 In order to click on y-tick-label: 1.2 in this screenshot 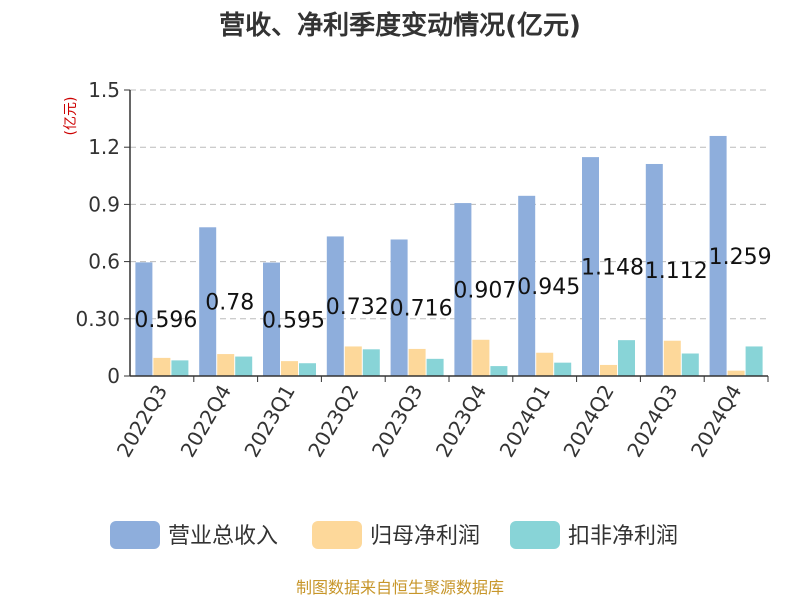, I will do `click(104, 147)`.